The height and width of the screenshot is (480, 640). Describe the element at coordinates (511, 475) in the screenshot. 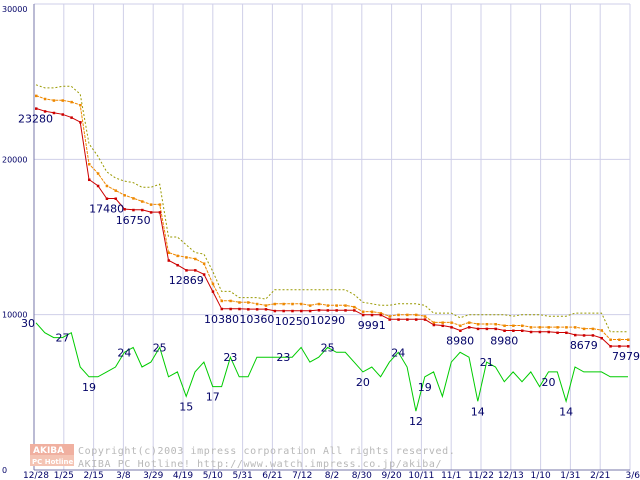

I see `x-tick-label: 12/13` at that location.